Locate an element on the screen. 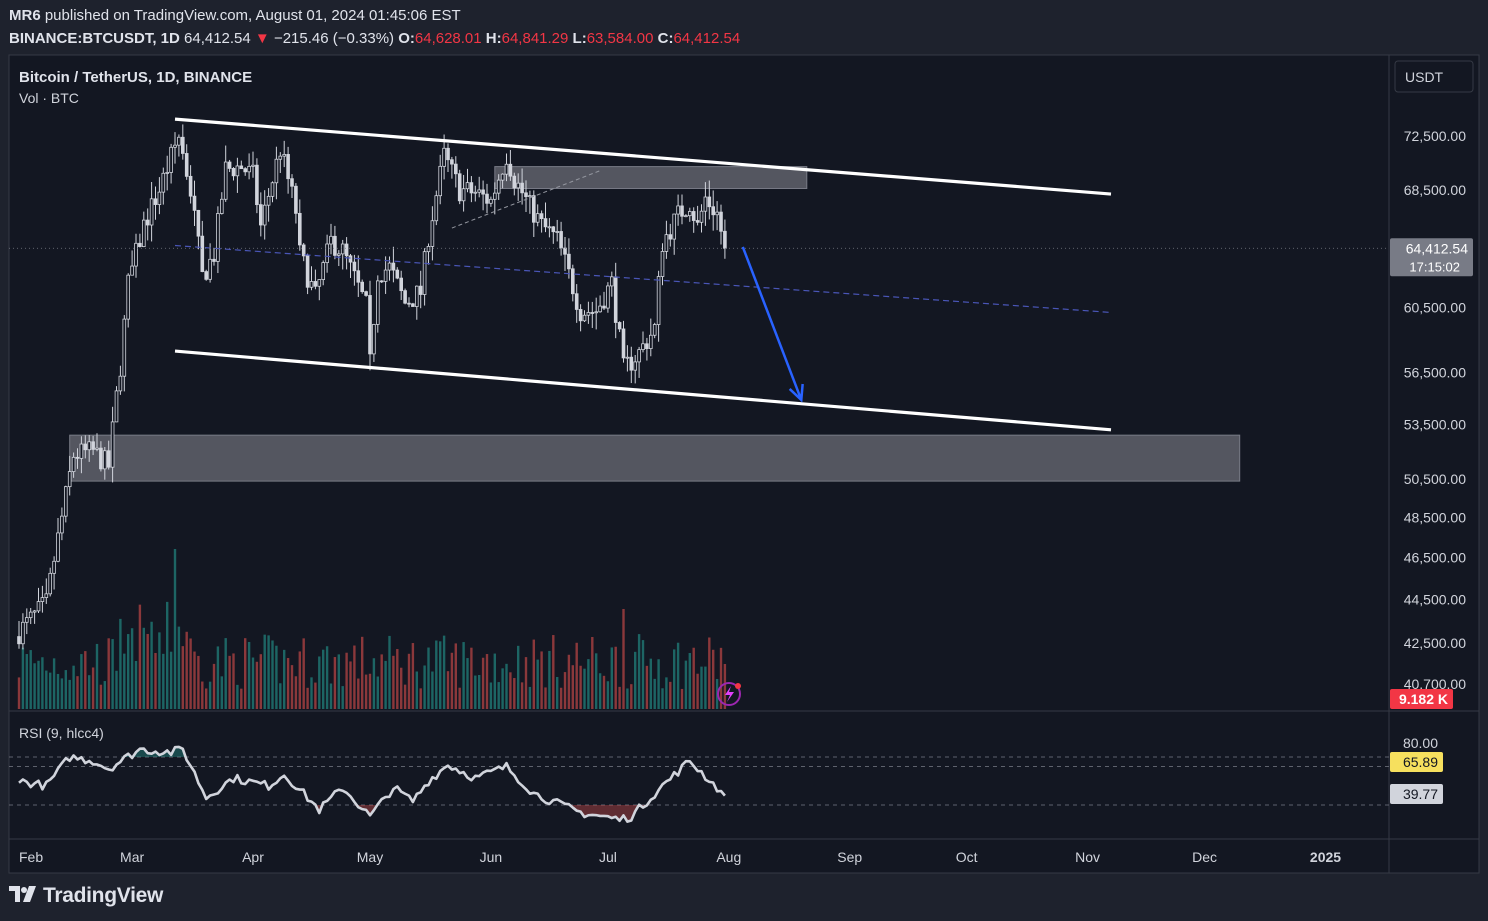  time-axis: Feb Mar Apr May Jun Jul Aug Sep Oct Nov Dec 2025 is located at coordinates (680, 857).